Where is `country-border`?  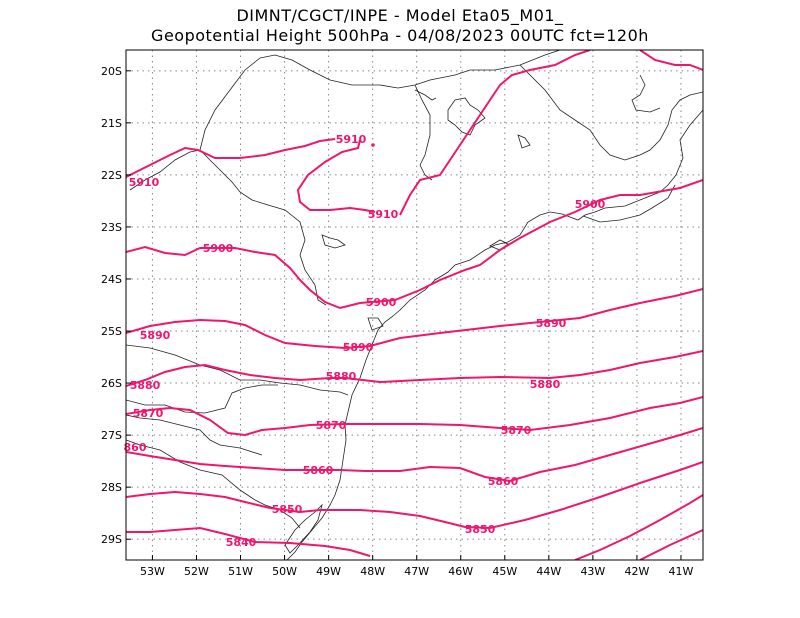
country-border is located at coordinates (194, 435).